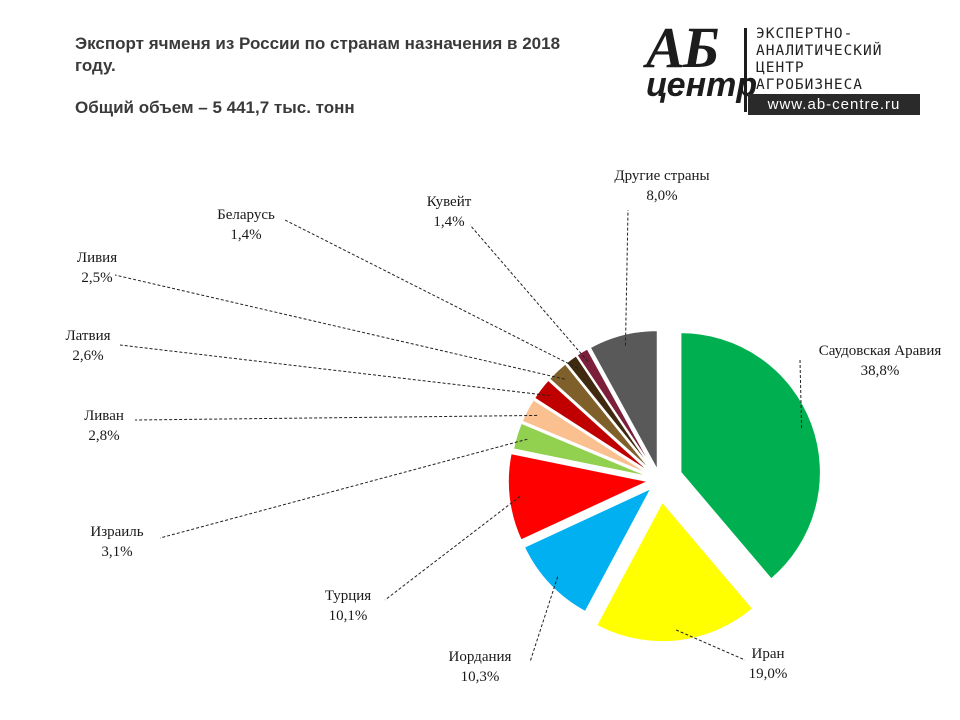 This screenshot has height=720, width=960. What do you see at coordinates (97, 258) in the screenshot?
I see `slice-label-8: Ливия` at bounding box center [97, 258].